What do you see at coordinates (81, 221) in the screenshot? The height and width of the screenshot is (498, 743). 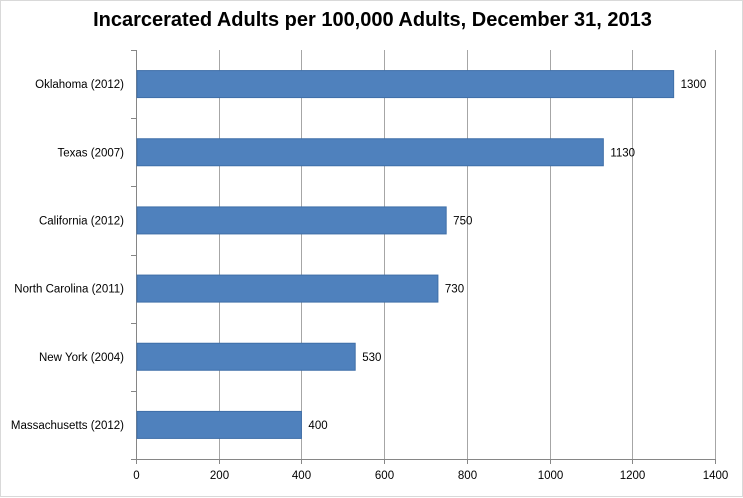 I see `category-label-2: California (2012)` at bounding box center [81, 221].